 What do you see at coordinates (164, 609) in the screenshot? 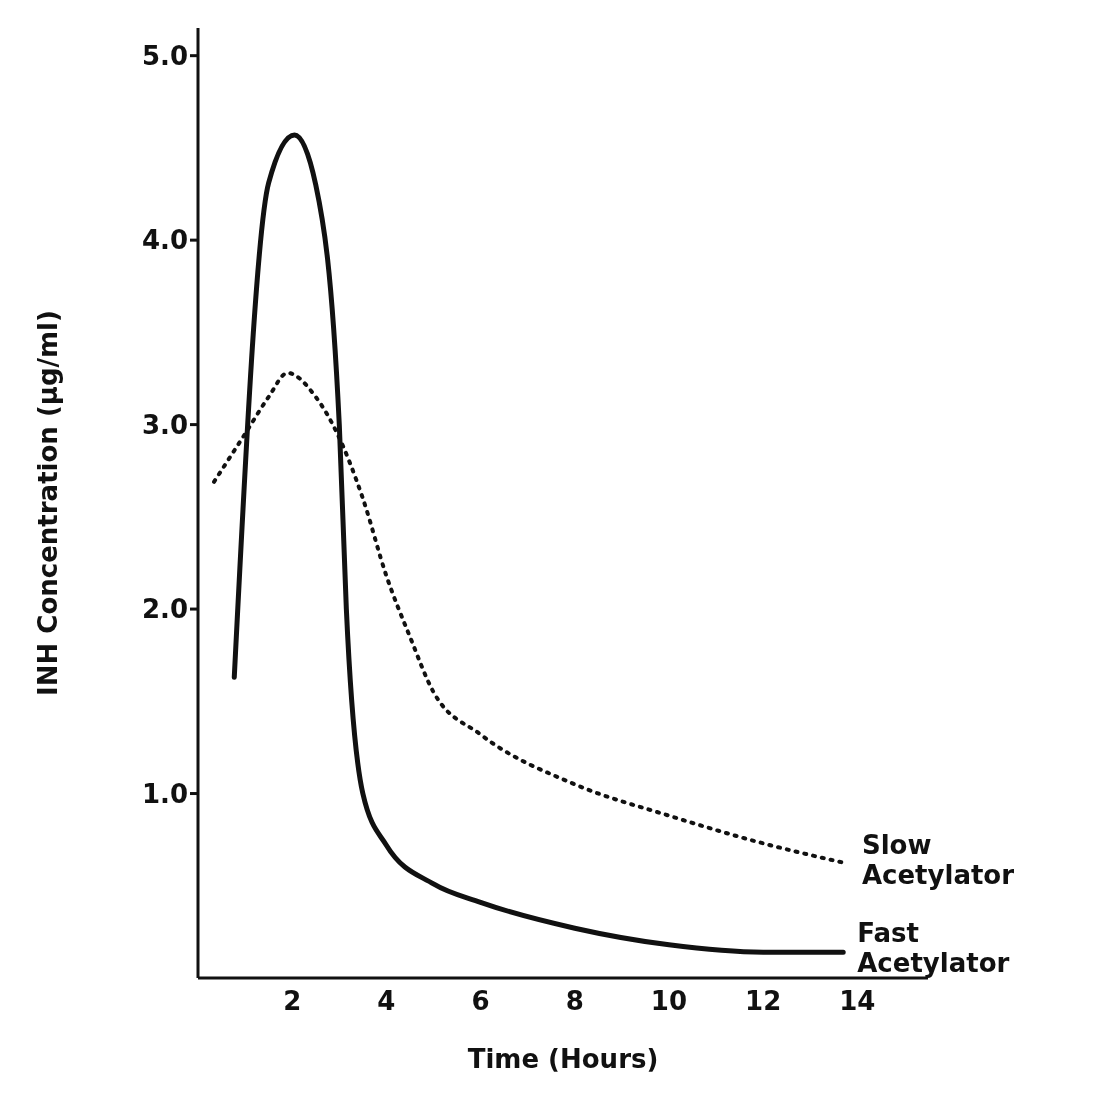
I see `y-tick-label: 2.0` at bounding box center [164, 609].